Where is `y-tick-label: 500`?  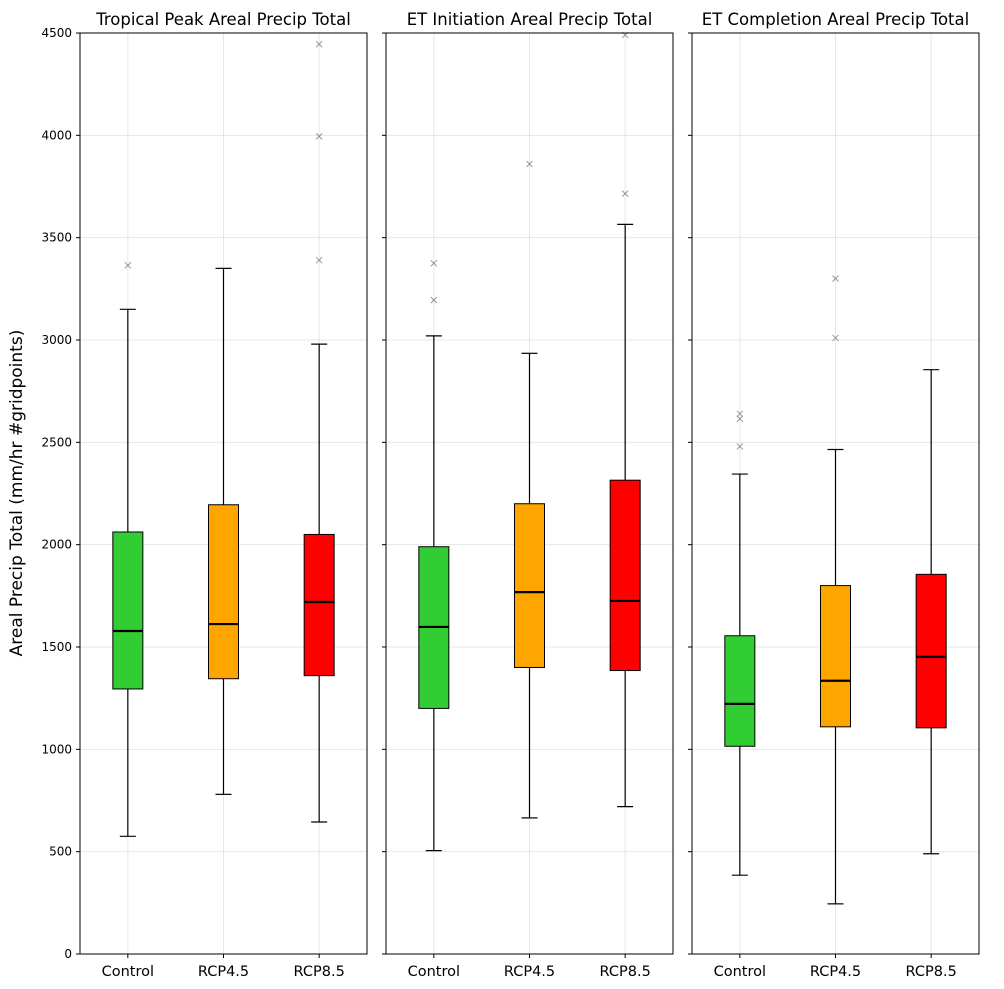 y-tick-label: 500 is located at coordinates (60, 852).